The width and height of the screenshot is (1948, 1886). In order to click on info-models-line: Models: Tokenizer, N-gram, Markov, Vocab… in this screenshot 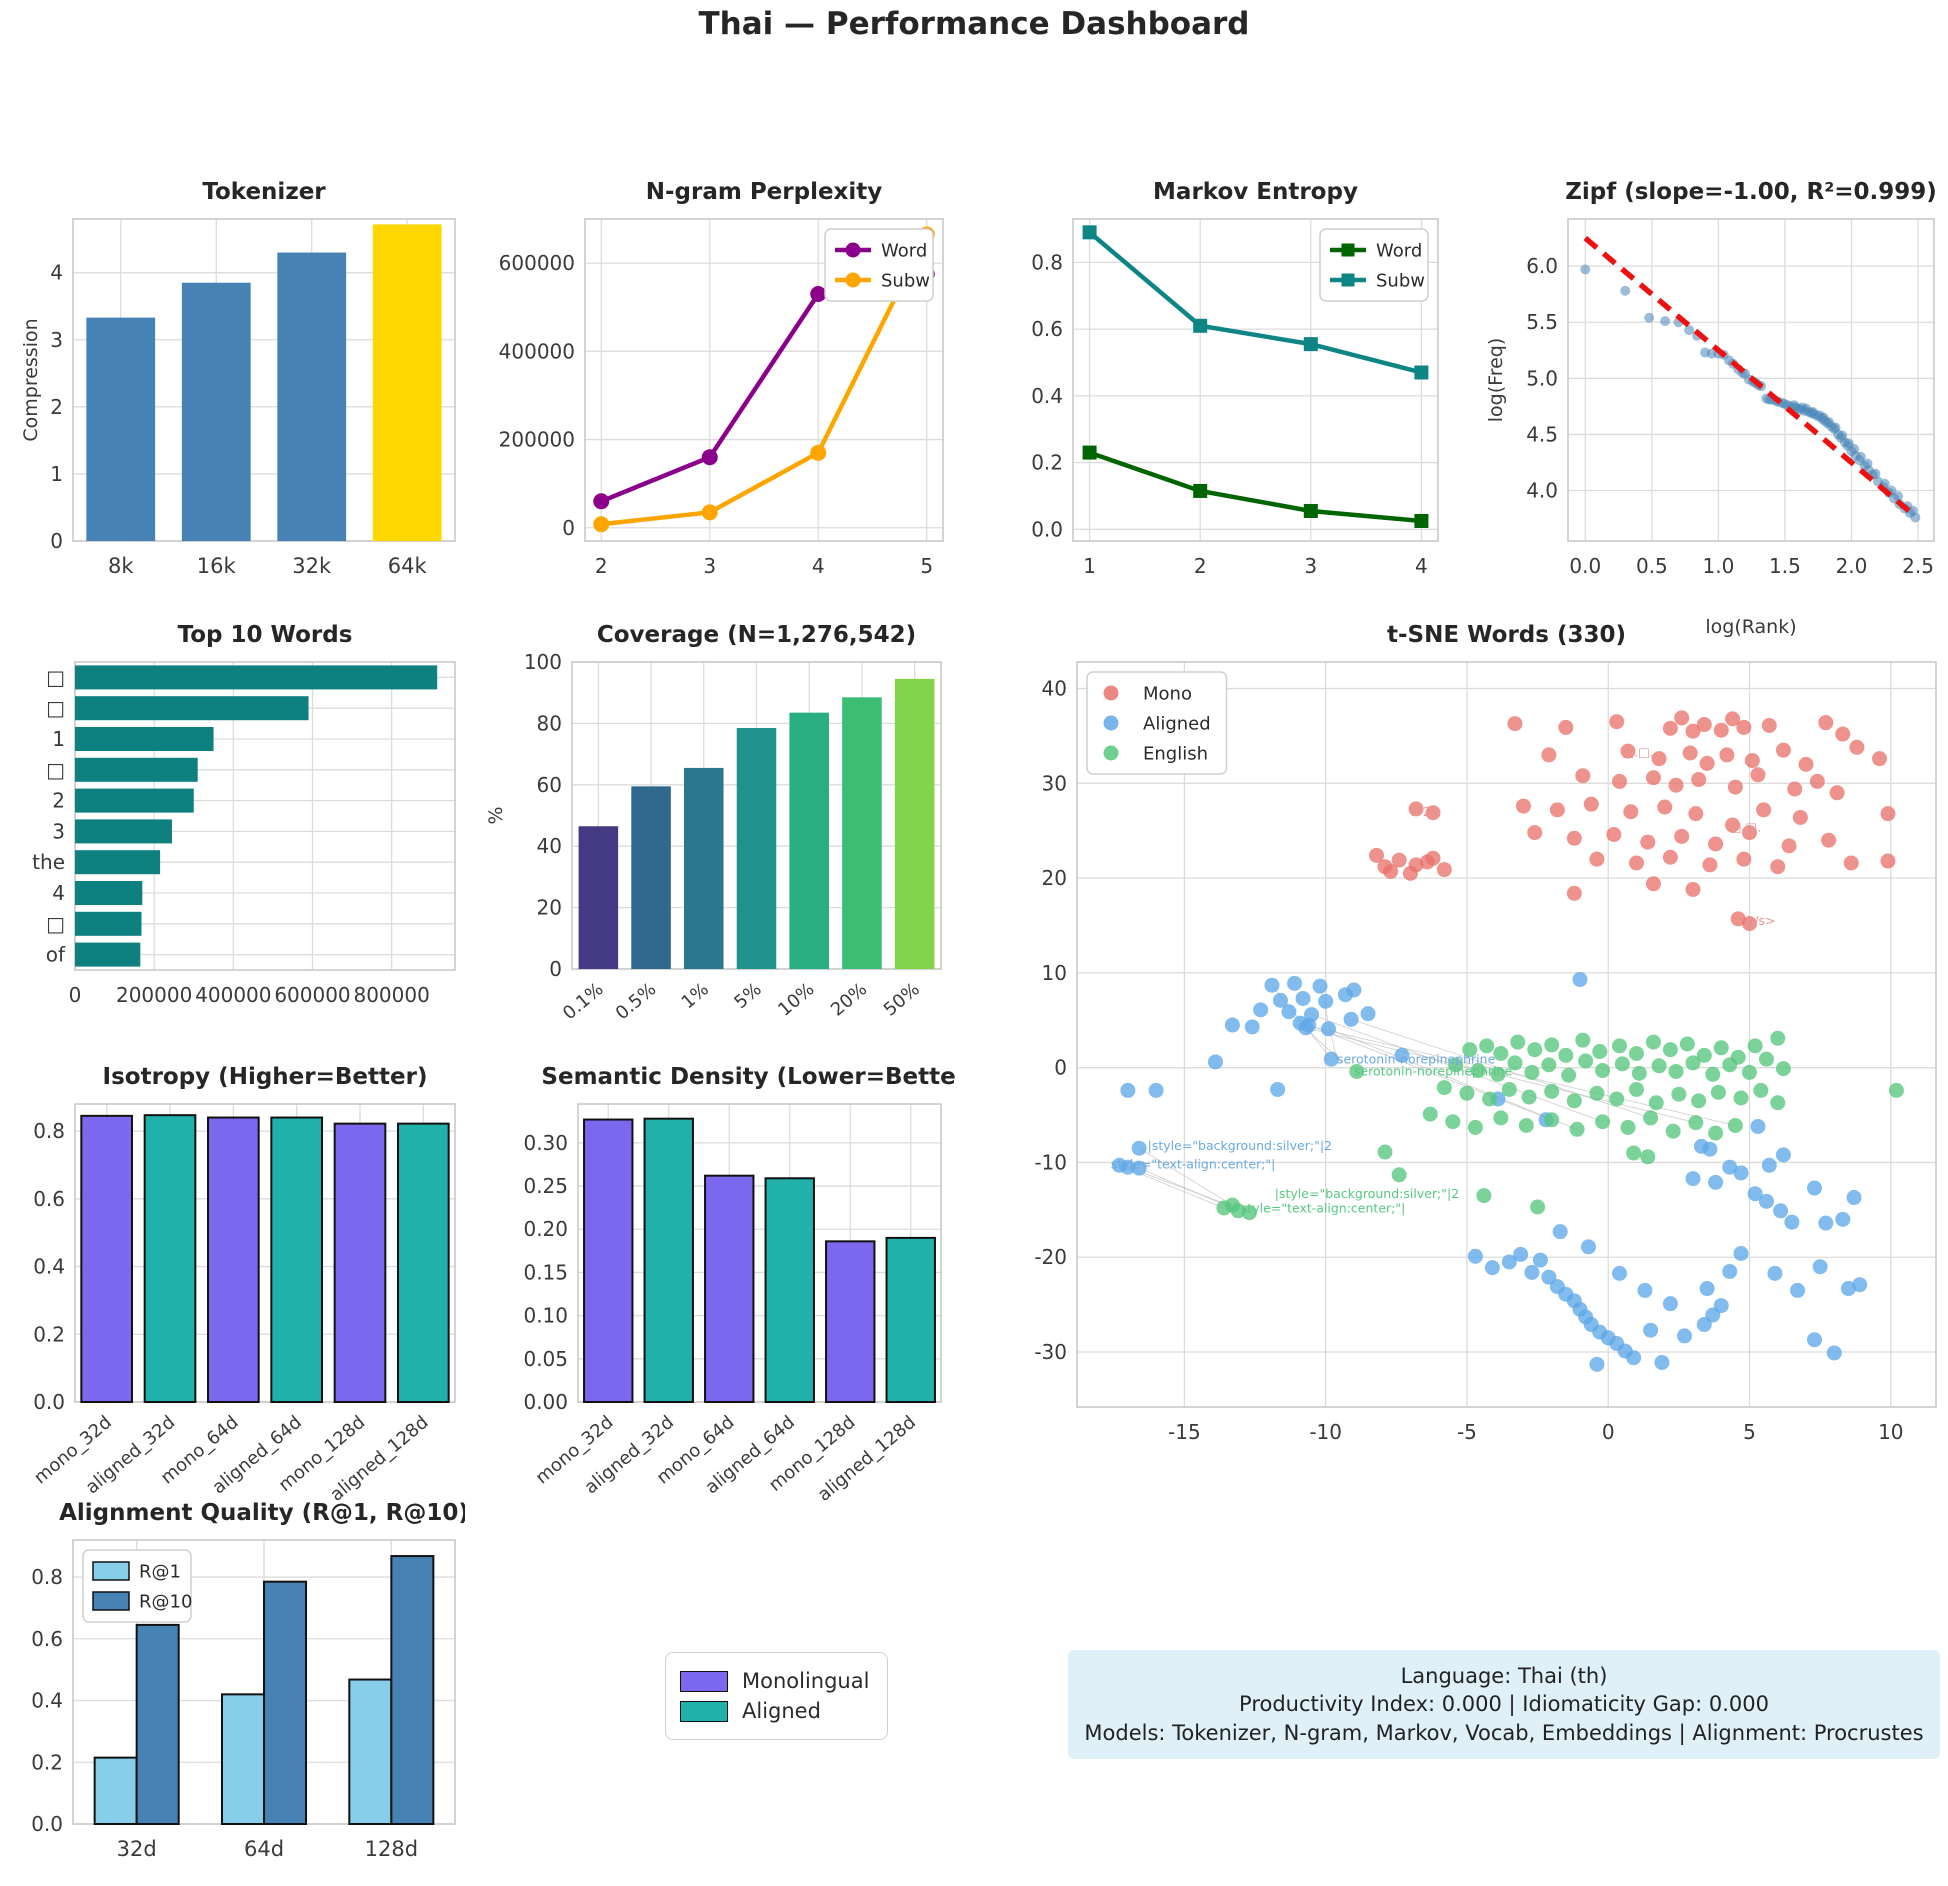, I will do `click(1504, 1732)`.